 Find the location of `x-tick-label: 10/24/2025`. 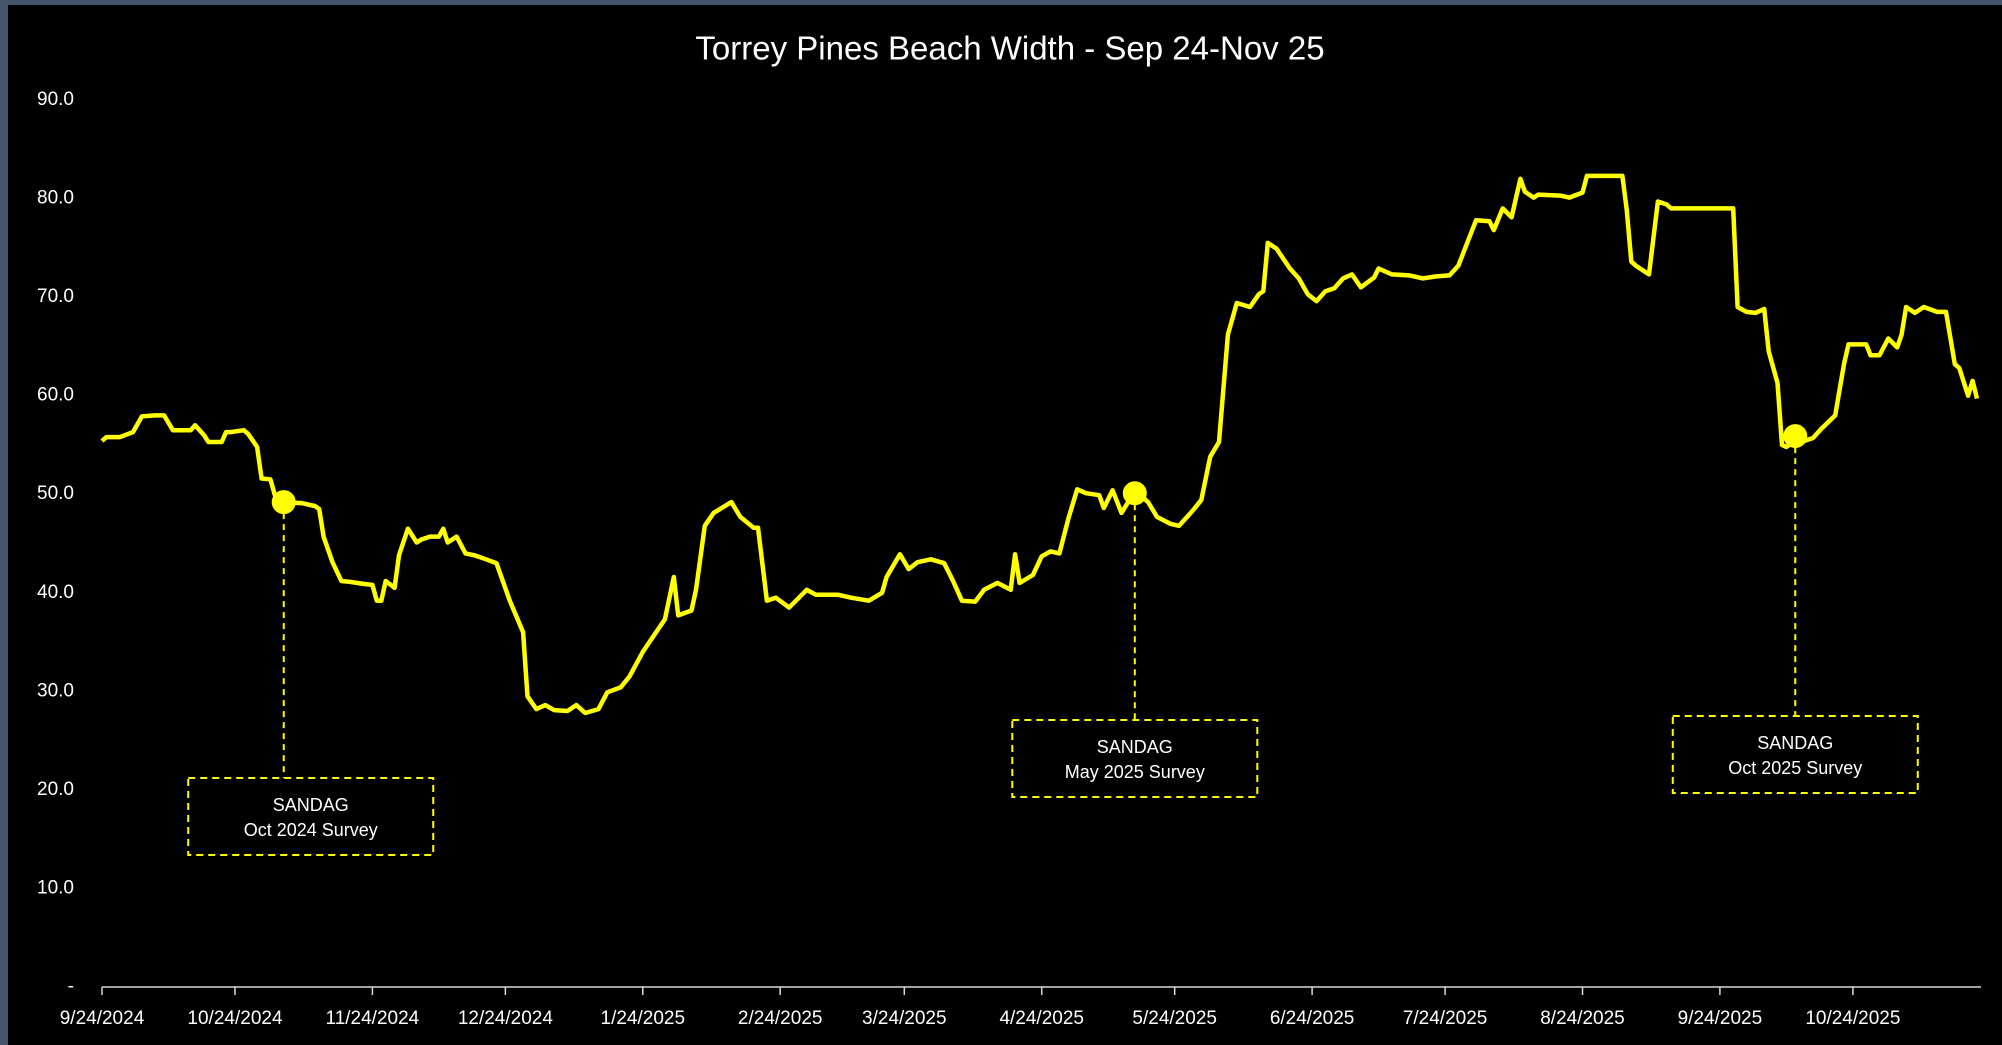

x-tick-label: 10/24/2025 is located at coordinates (1852, 1018).